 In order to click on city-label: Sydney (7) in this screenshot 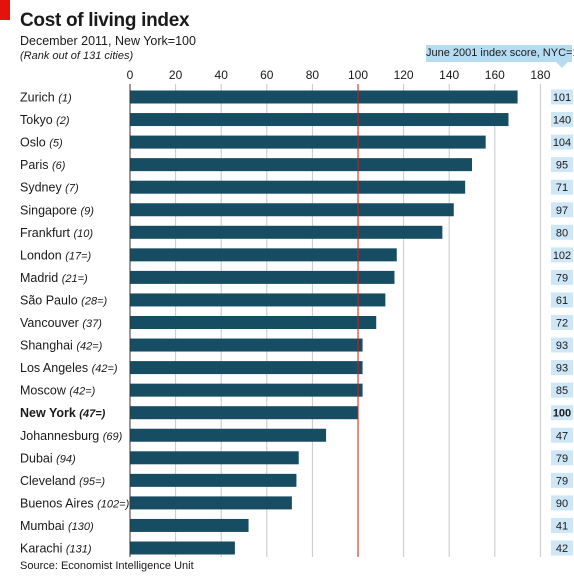, I will do `click(49, 188)`.